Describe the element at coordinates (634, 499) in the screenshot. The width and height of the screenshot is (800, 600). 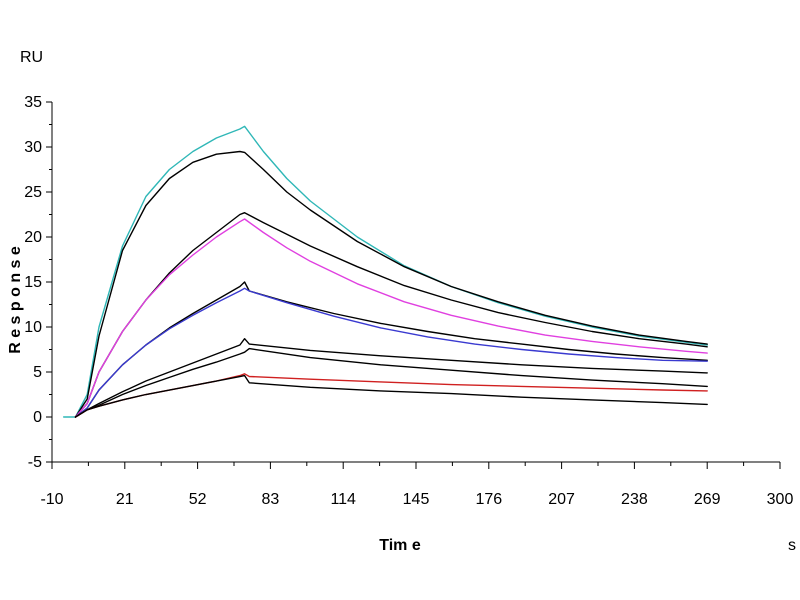
I see `x-tick-label: 238` at that location.